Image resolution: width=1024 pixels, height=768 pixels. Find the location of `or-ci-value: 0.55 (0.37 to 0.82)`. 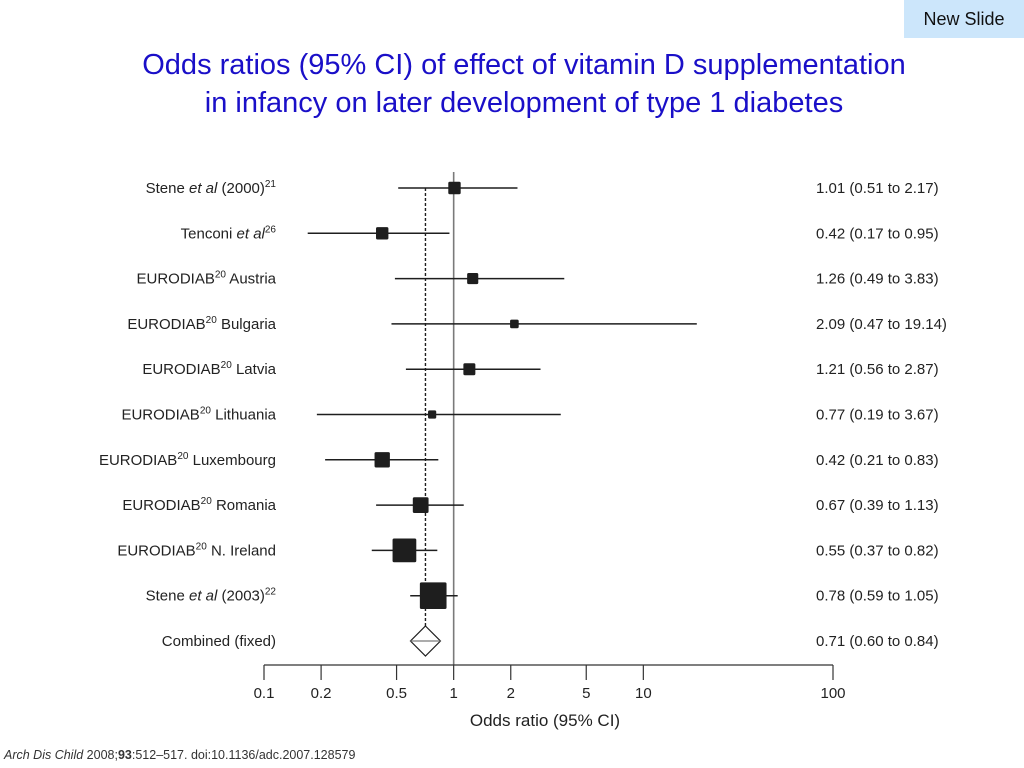

or-ci-value: 0.55 (0.37 to 0.82) is located at coordinates (877, 550).